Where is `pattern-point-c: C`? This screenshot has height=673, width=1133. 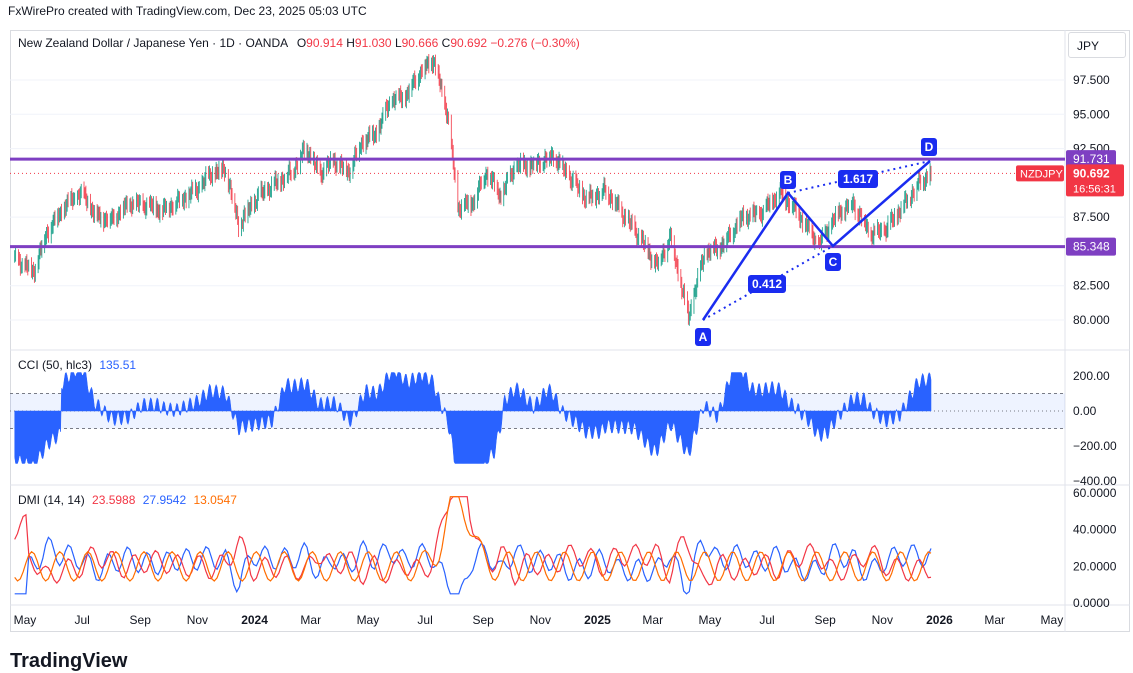
pattern-point-c: C is located at coordinates (833, 262).